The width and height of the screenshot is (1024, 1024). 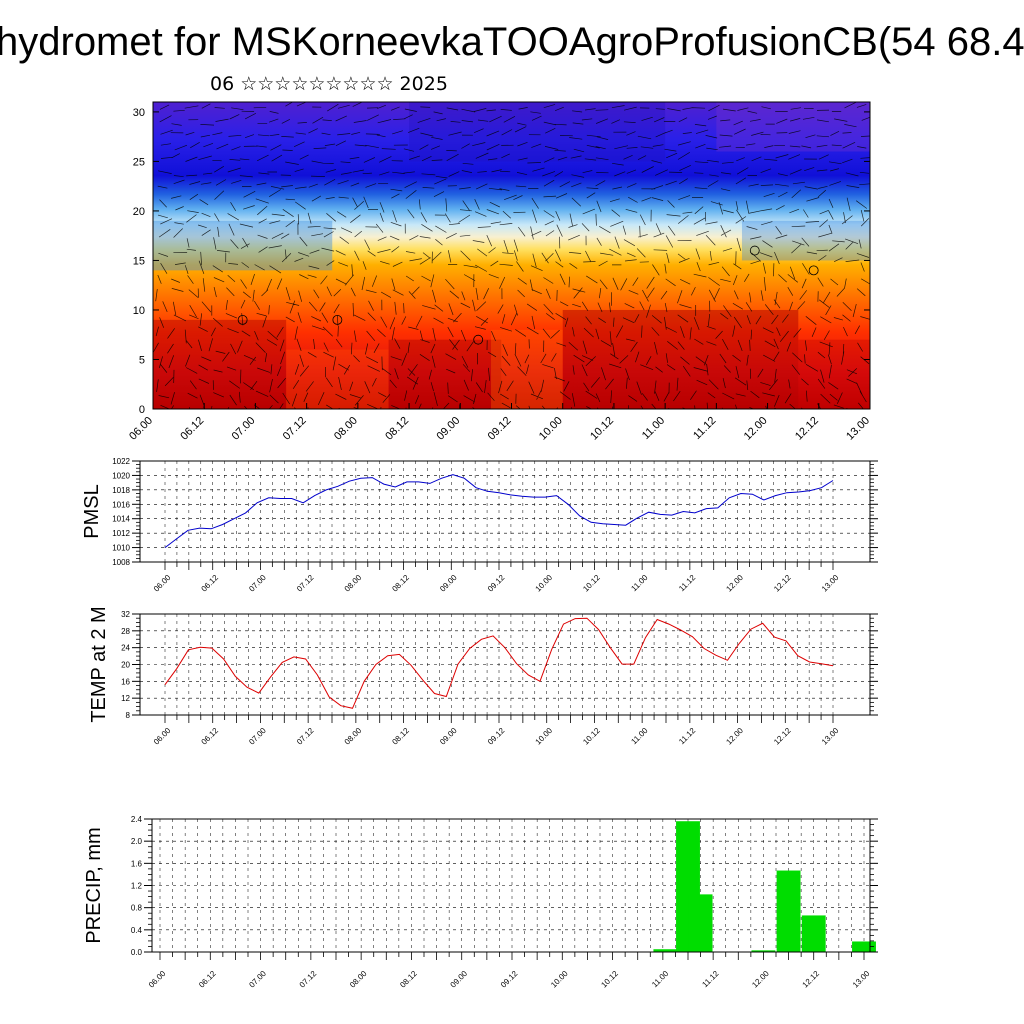 I want to click on precip-xtick-label: 06.00, so click(x=157, y=979).